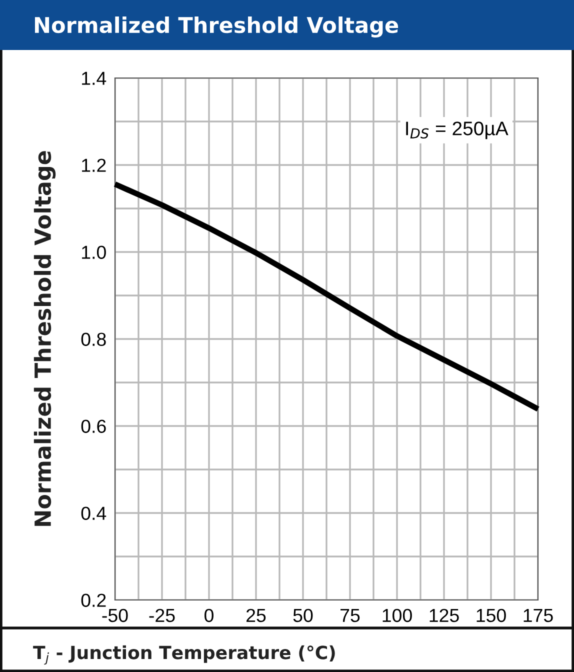 This screenshot has height=672, width=574. What do you see at coordinates (93, 513) in the screenshot?
I see `y-tick-label: 0.4` at bounding box center [93, 513].